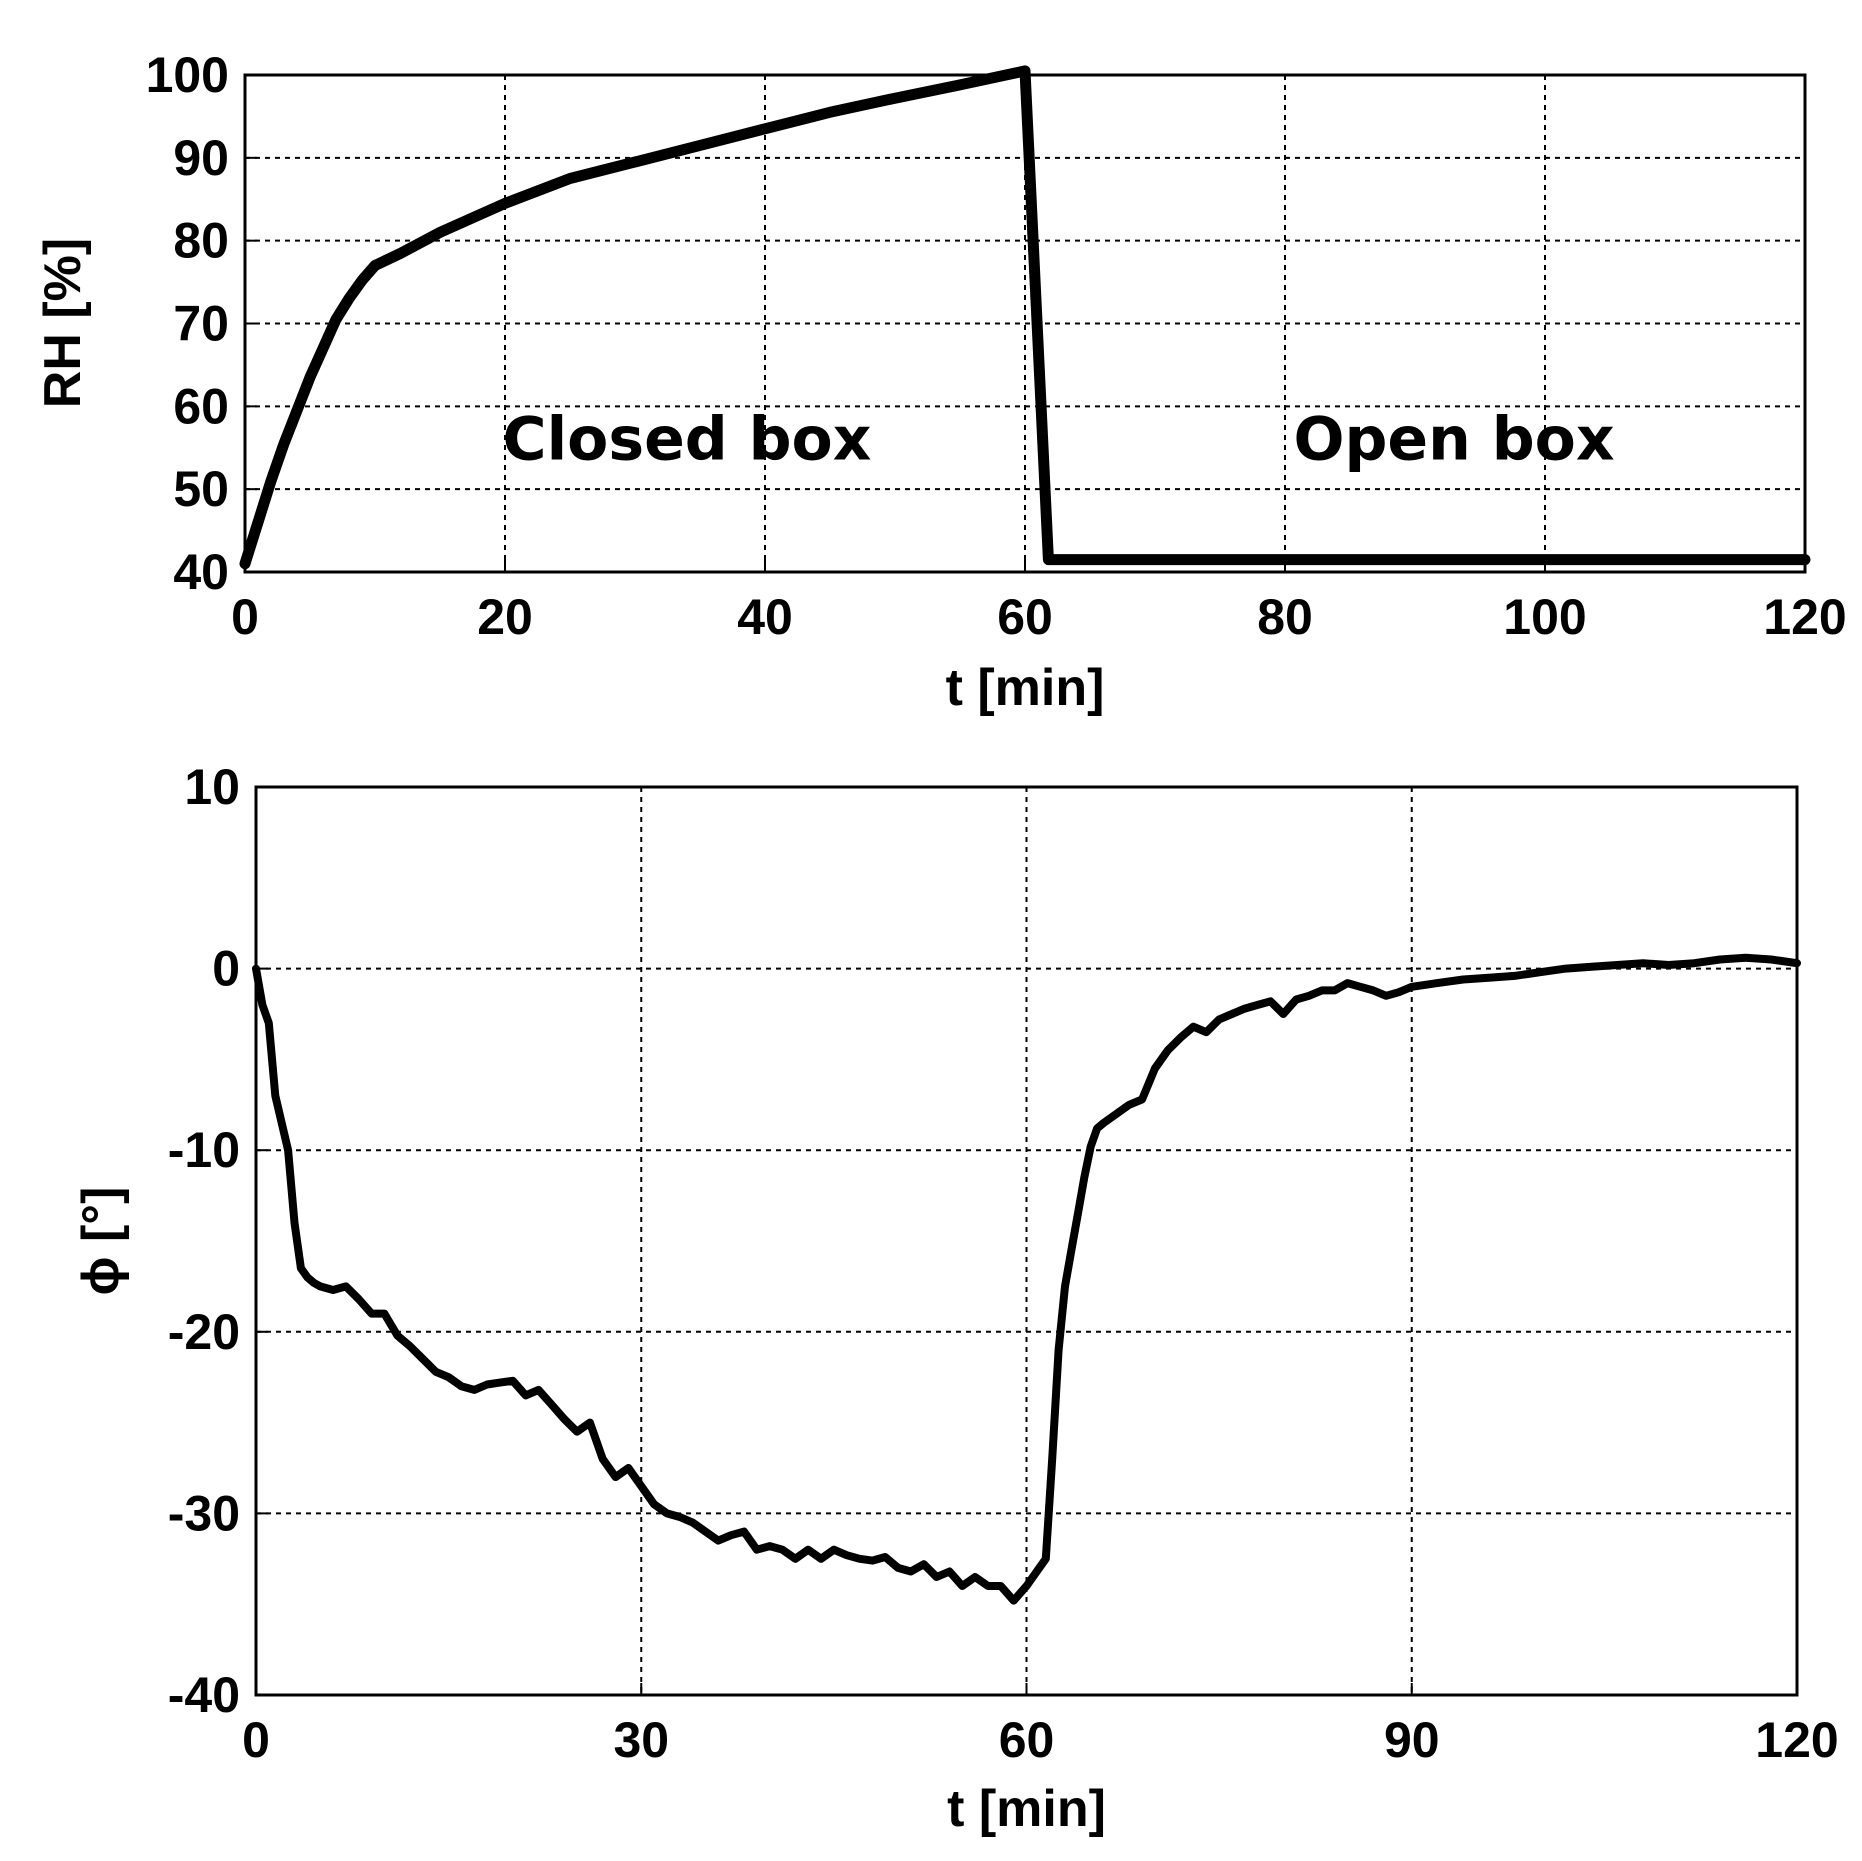 Image resolution: width=1862 pixels, height=1861 pixels. What do you see at coordinates (505, 617) in the screenshot?
I see `x-tick-label: 20` at bounding box center [505, 617].